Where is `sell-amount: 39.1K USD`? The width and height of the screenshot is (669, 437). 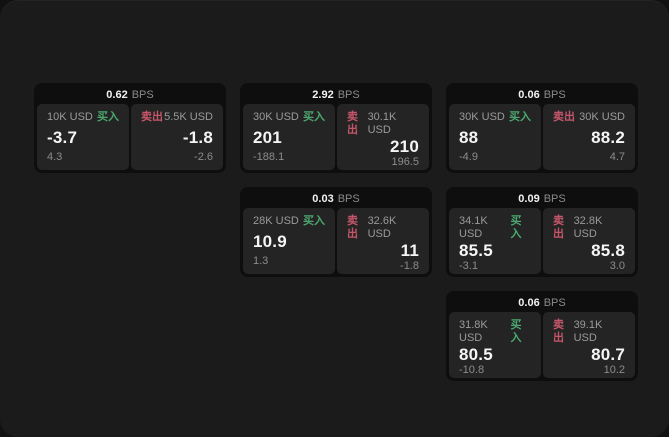 sell-amount: 39.1K USD is located at coordinates (588, 331).